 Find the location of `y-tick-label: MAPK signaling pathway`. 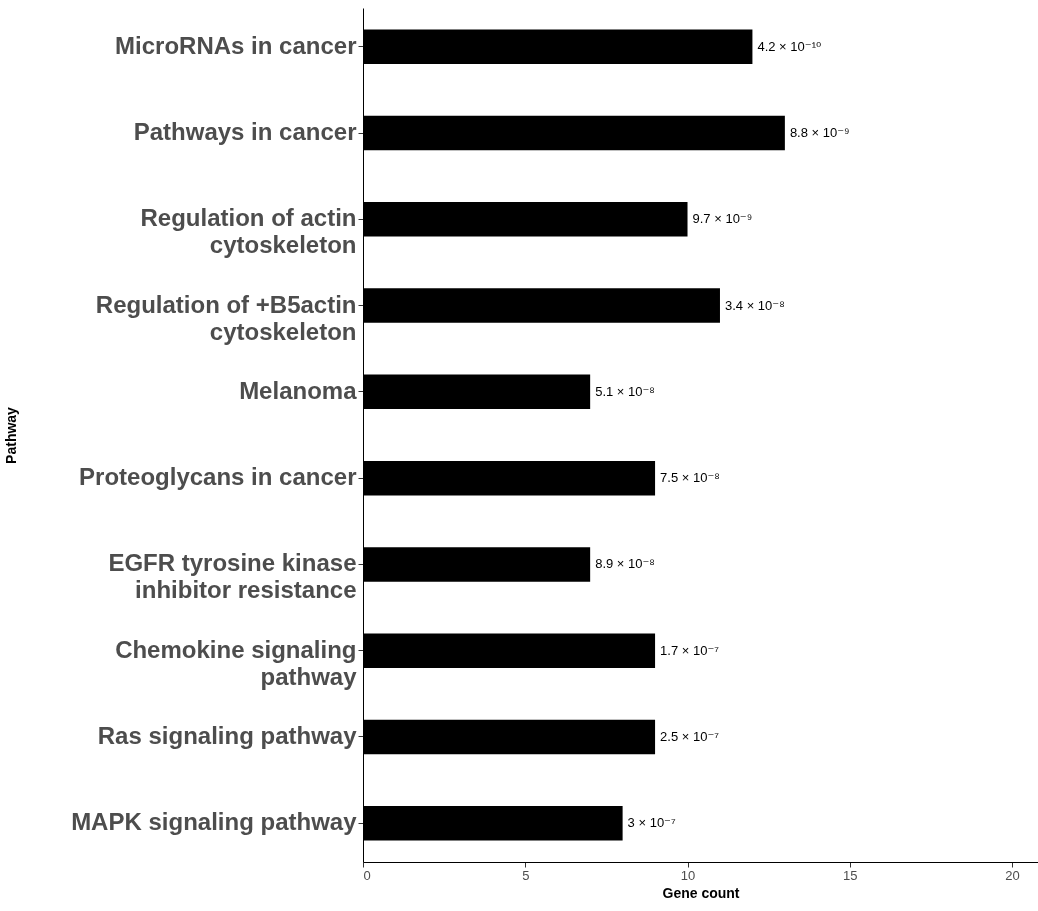

y-tick-label: MAPK signaling pathway is located at coordinates (214, 822).